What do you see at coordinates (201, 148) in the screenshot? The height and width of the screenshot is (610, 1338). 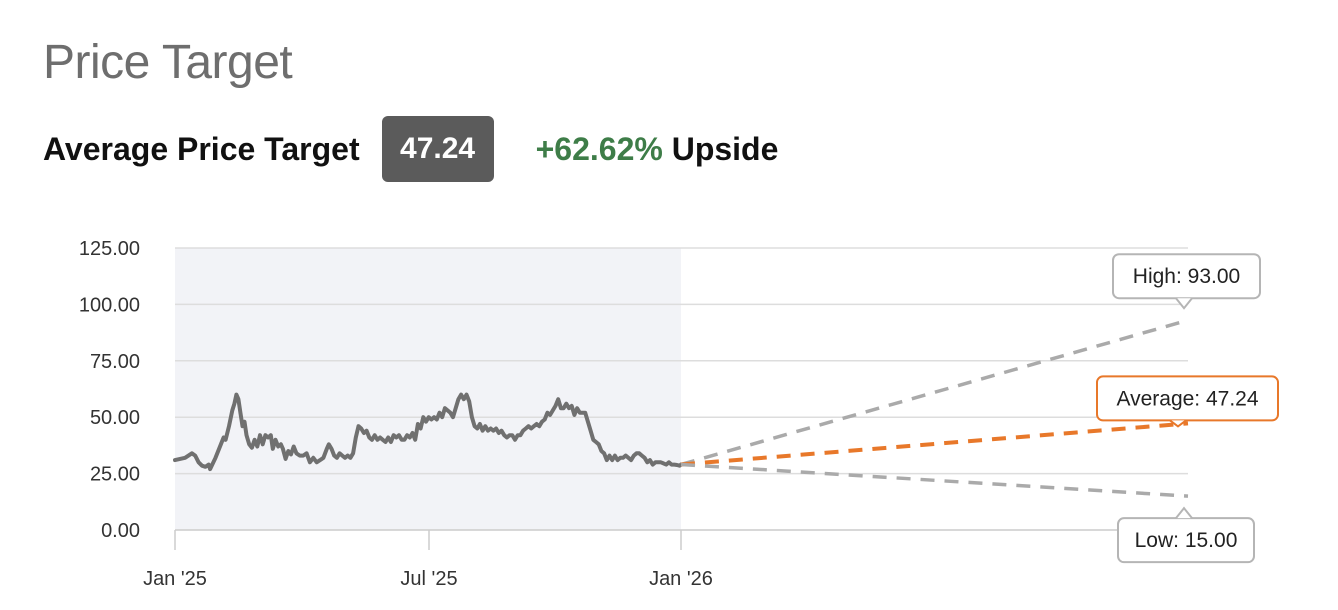 I see `average-price-target-label: Average Price Target` at bounding box center [201, 148].